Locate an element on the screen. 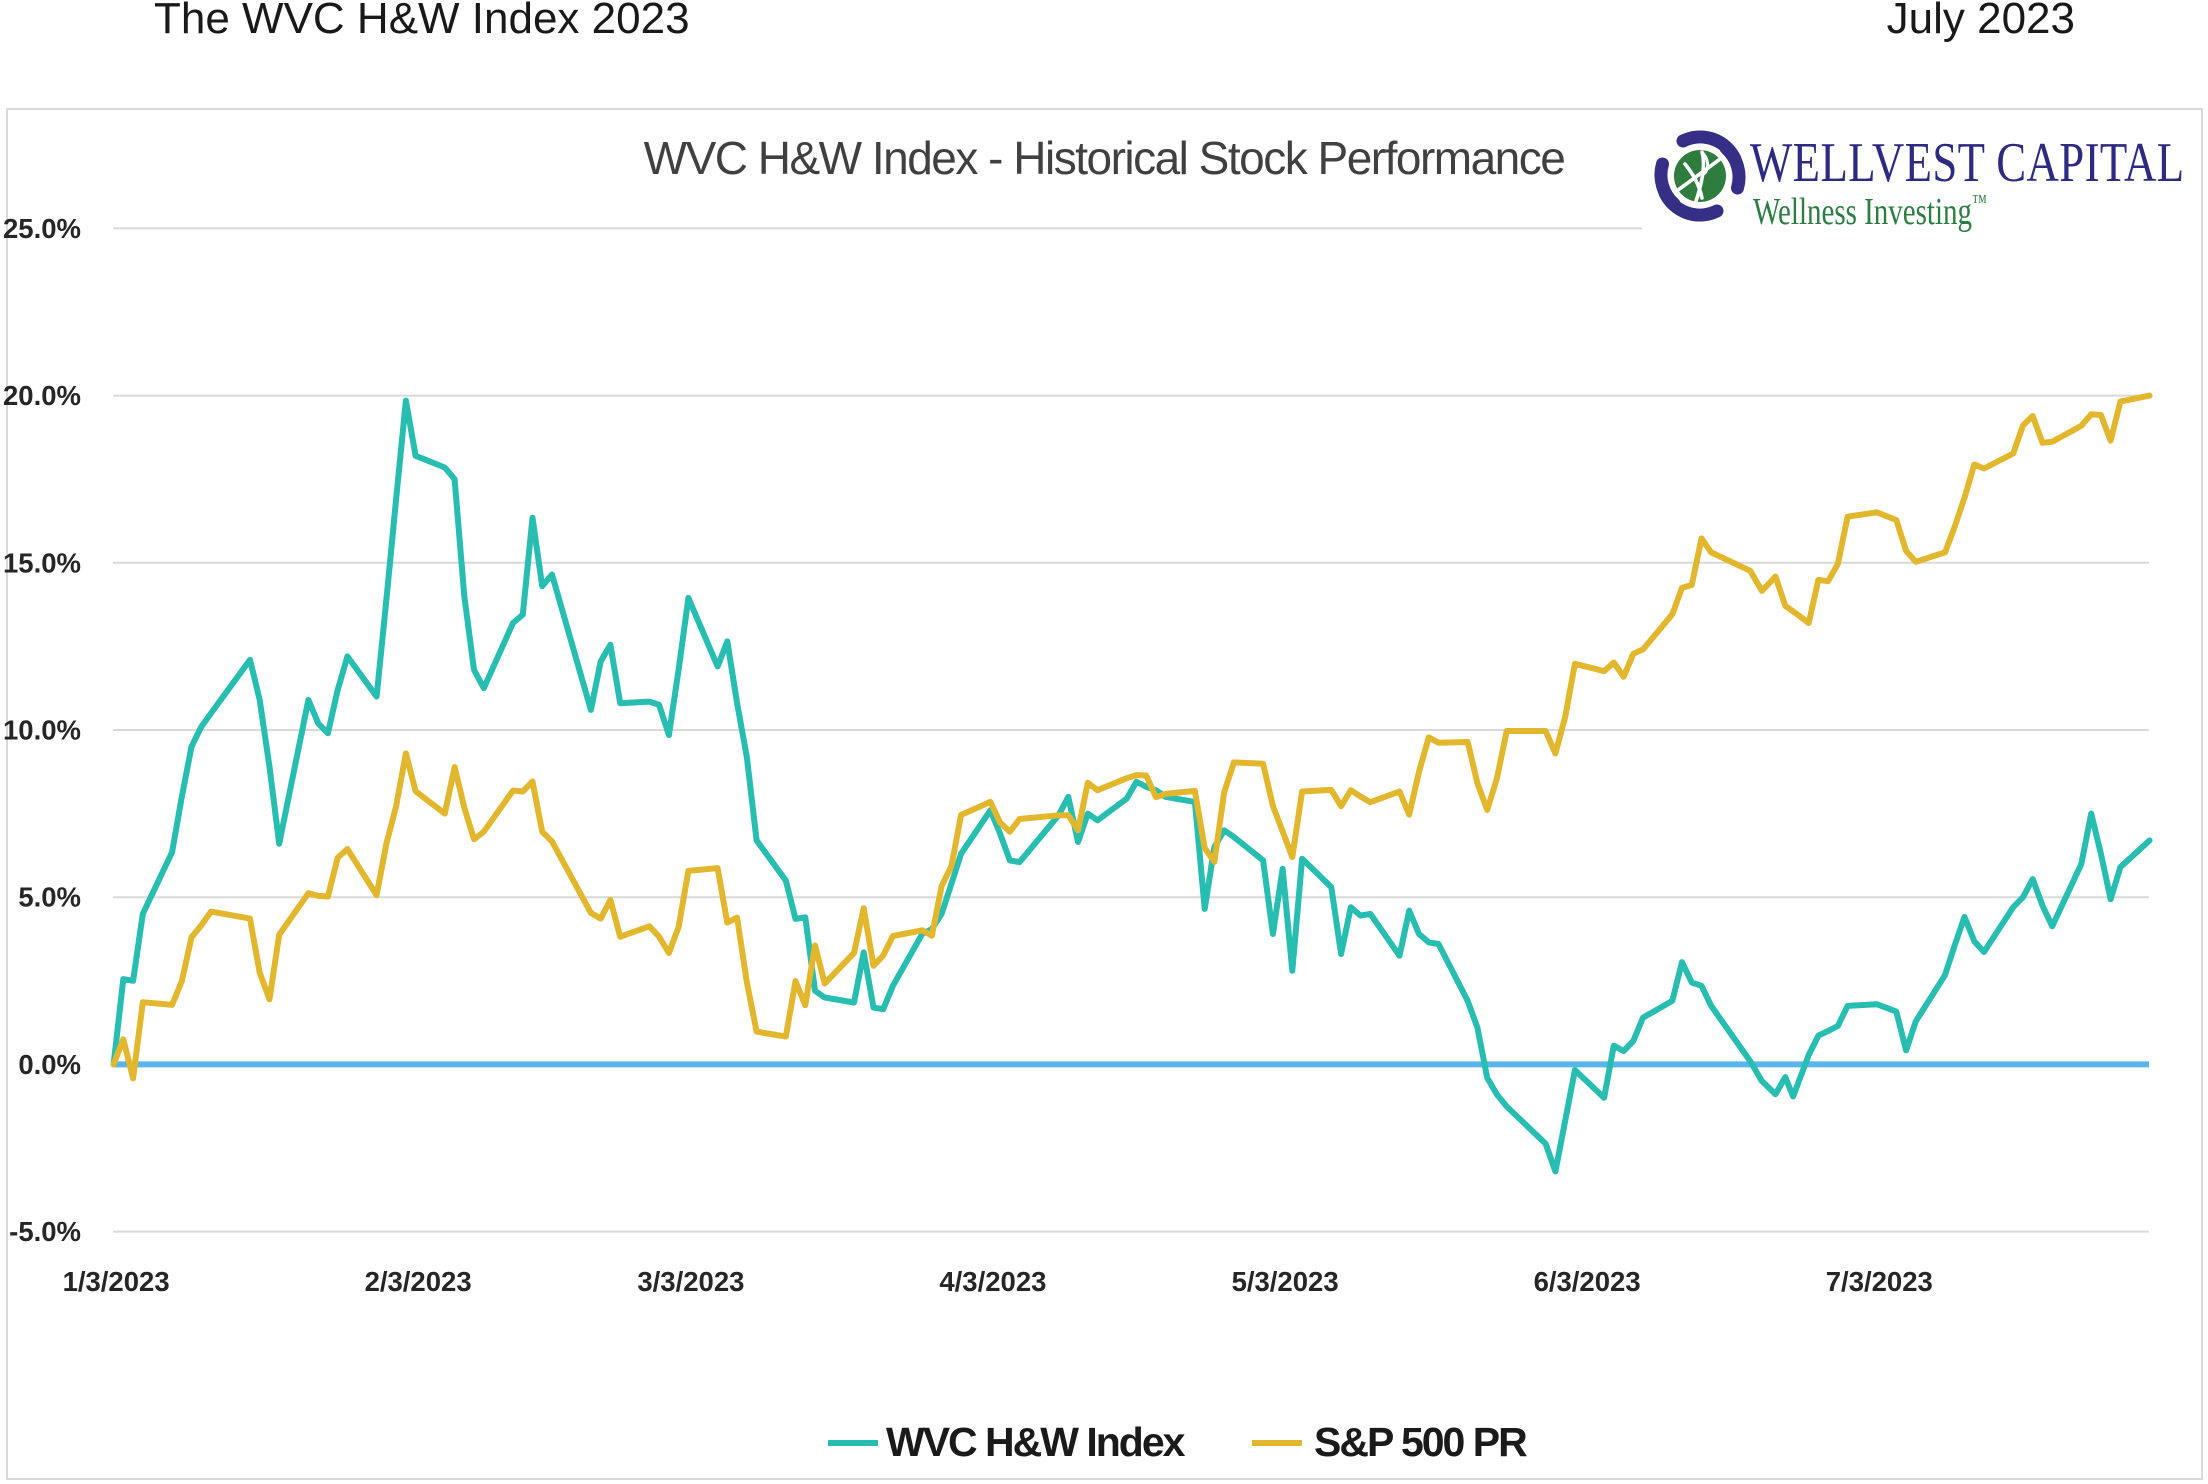 The height and width of the screenshot is (1484, 2208). svg-text: Wellness Investing™ is located at coordinates (1870, 211).